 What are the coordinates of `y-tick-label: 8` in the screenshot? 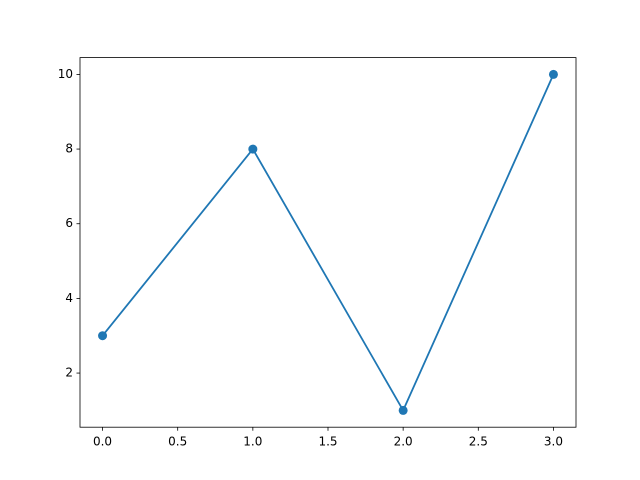 It's located at (69, 149).